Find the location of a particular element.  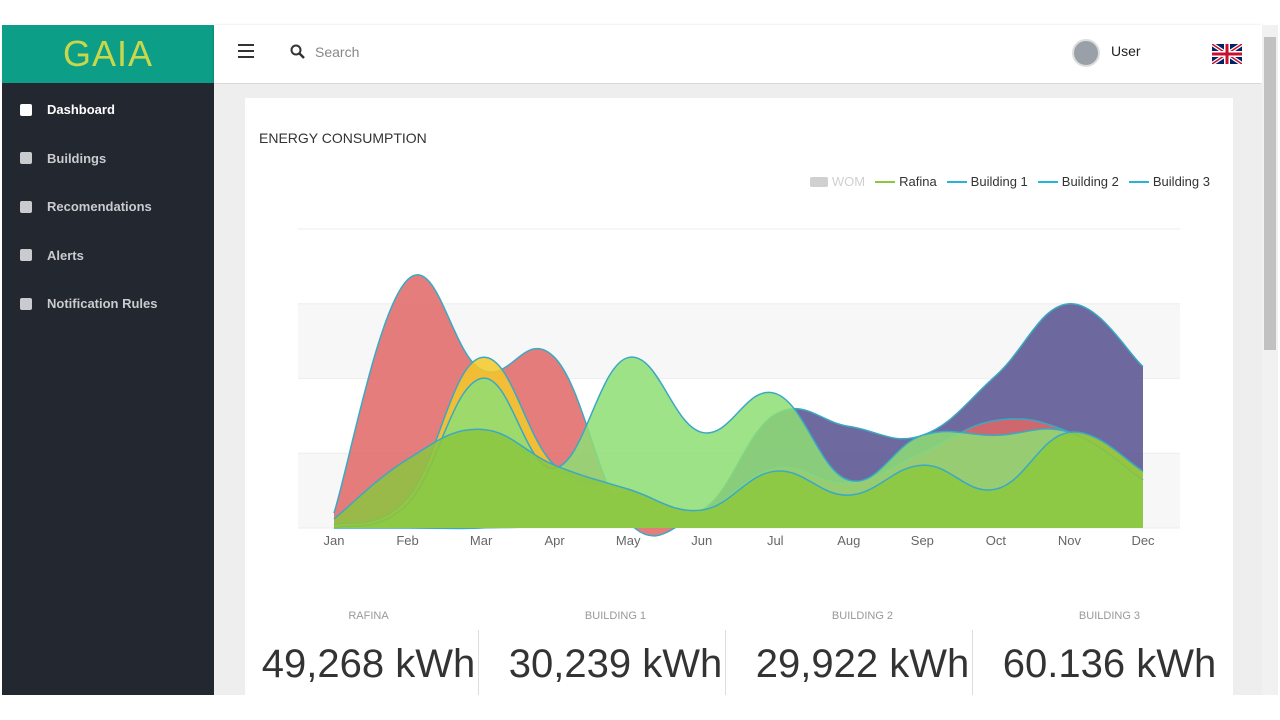

avatar is located at coordinates (1086, 53).